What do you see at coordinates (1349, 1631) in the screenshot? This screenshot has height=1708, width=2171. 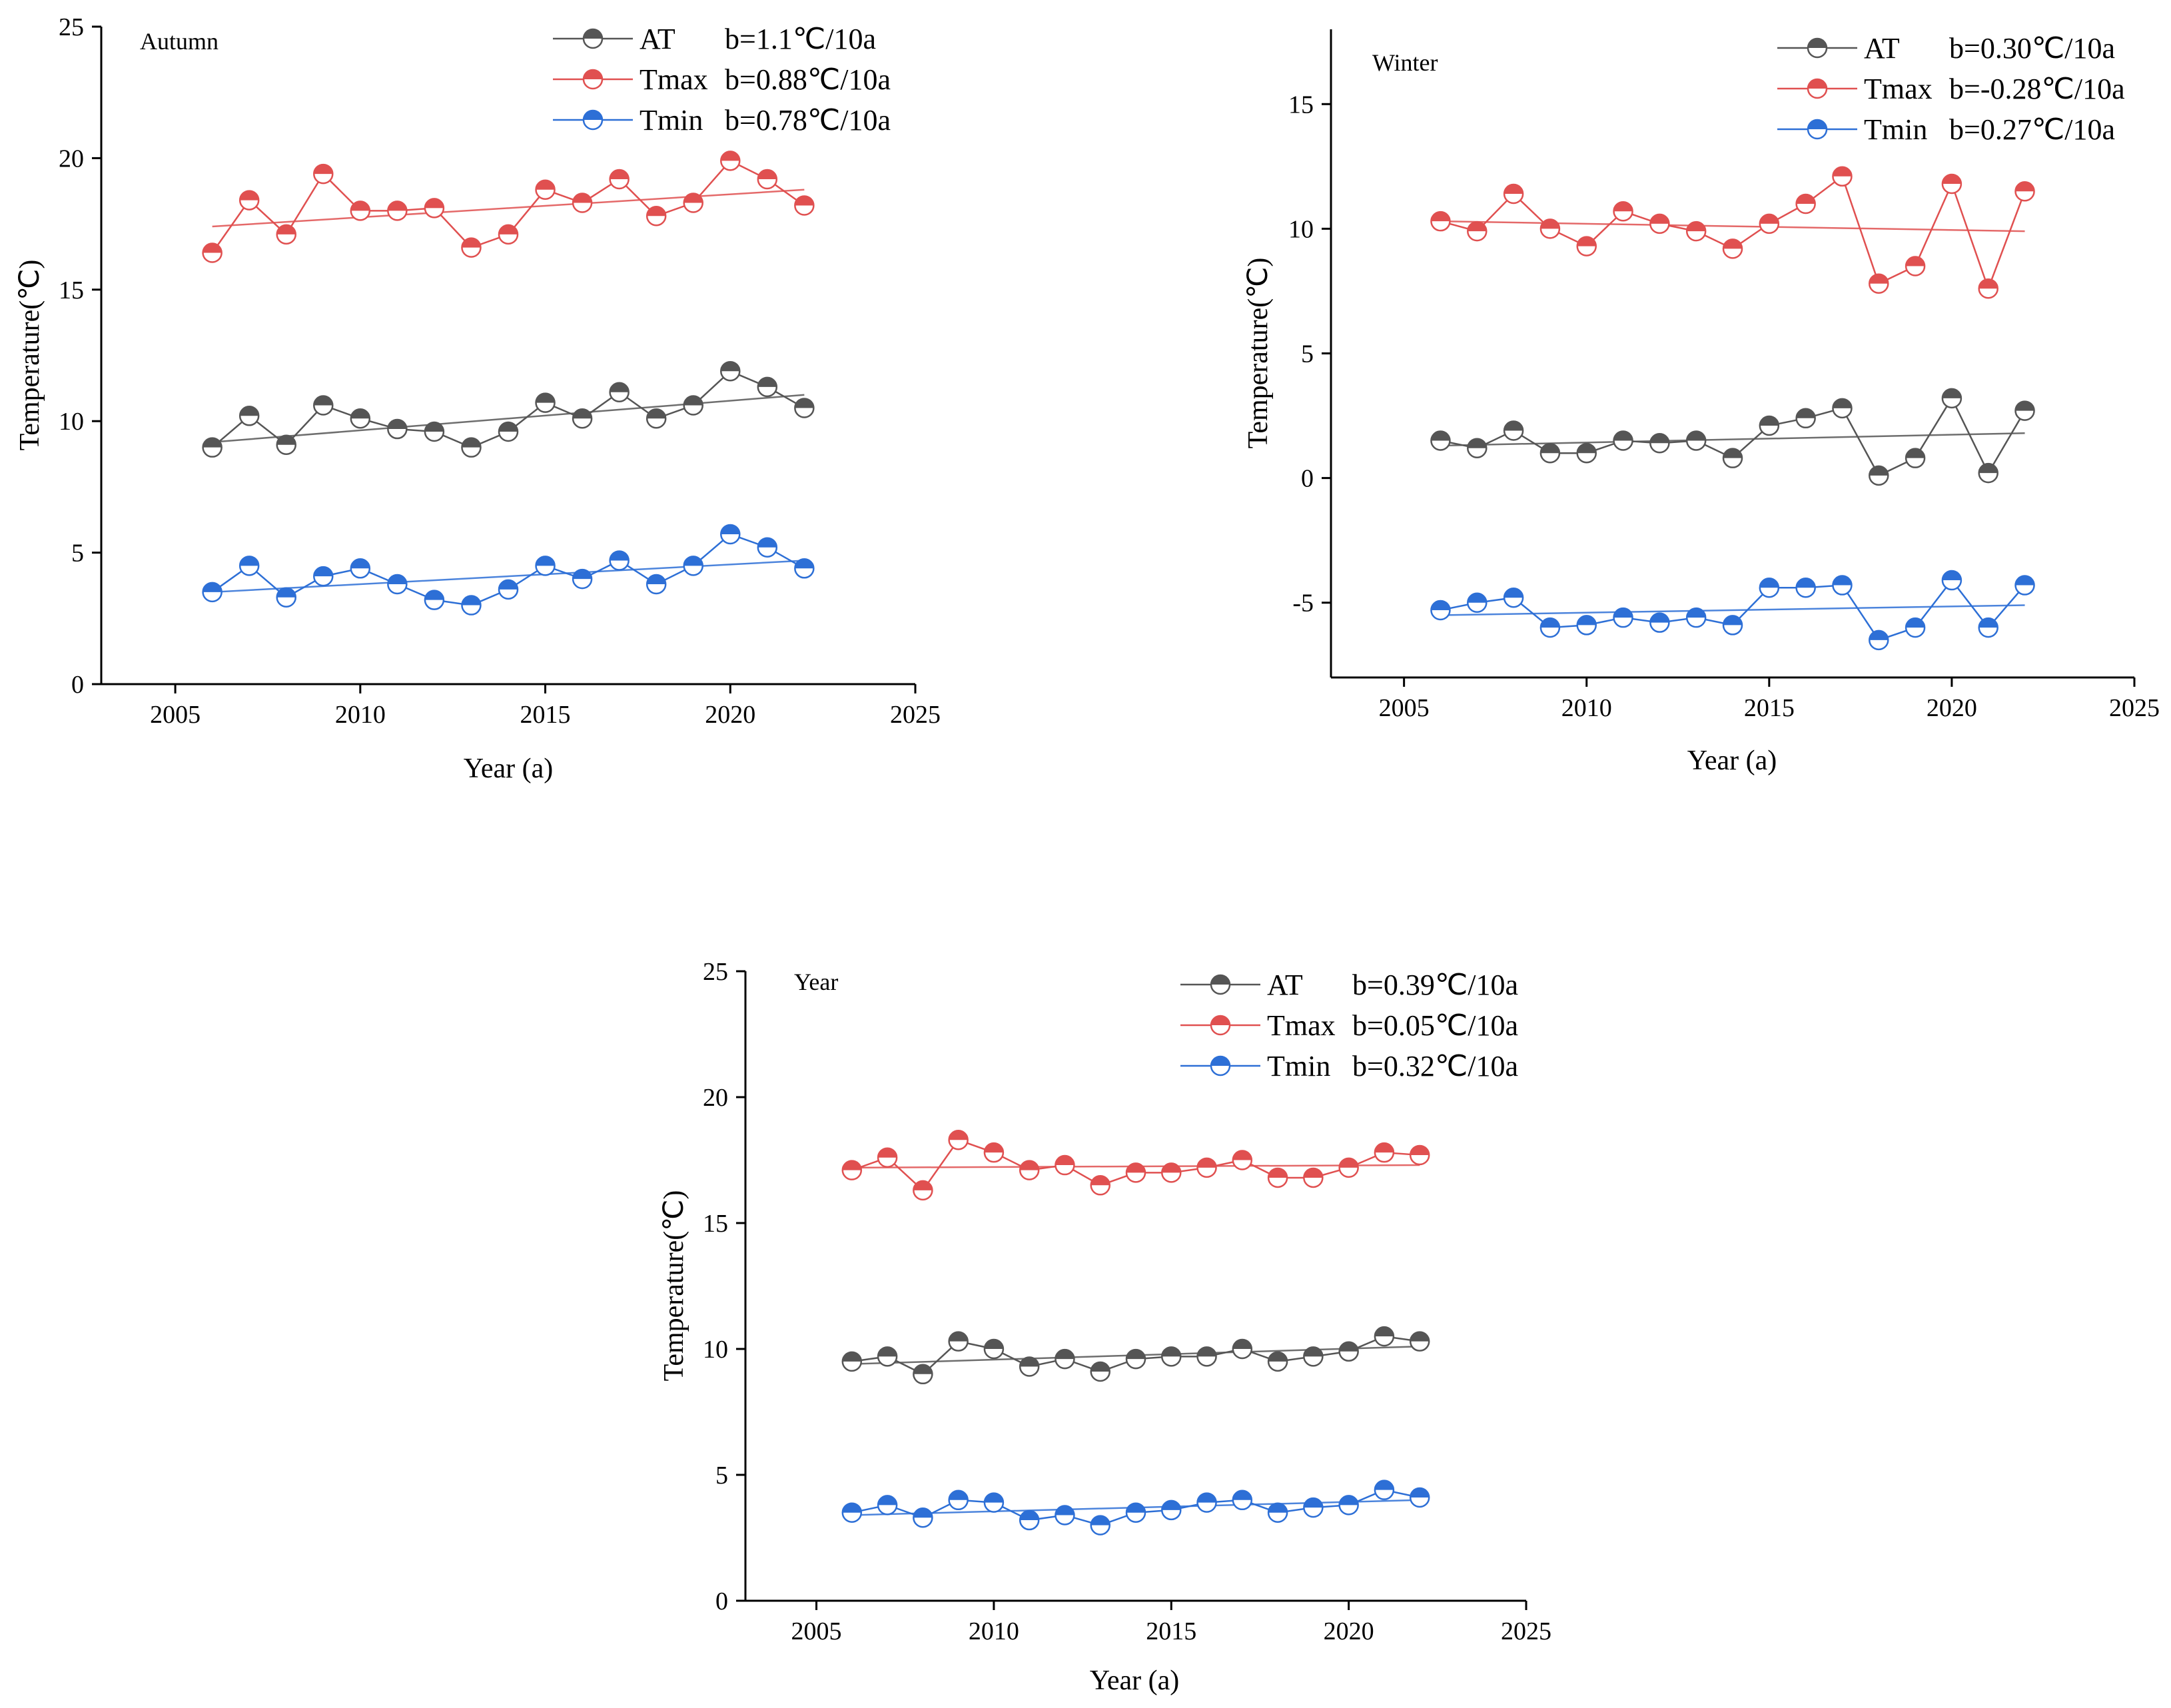 I see `year-x-tick-label: 2020` at bounding box center [1349, 1631].